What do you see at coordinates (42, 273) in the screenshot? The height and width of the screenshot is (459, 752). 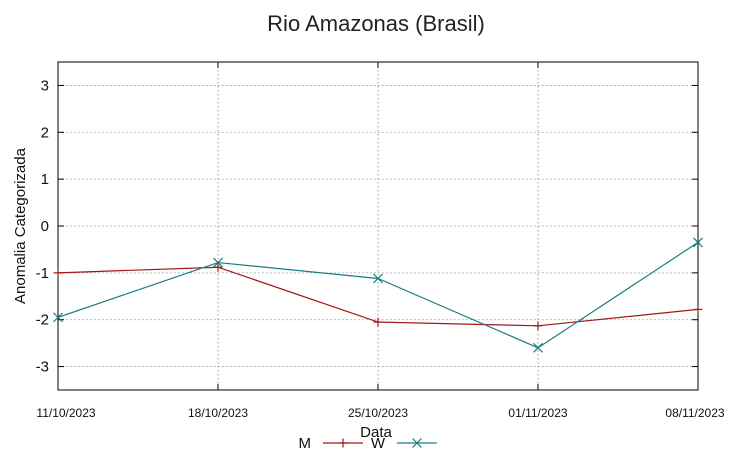 I see `y-tick-label: -1` at bounding box center [42, 273].